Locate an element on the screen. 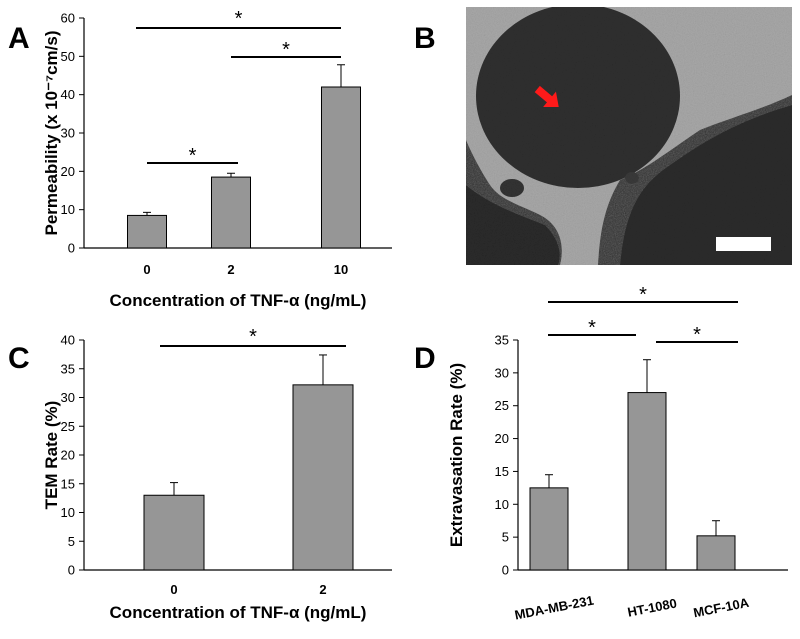 The height and width of the screenshot is (639, 800). cell-body-dark is located at coordinates (578, 97).